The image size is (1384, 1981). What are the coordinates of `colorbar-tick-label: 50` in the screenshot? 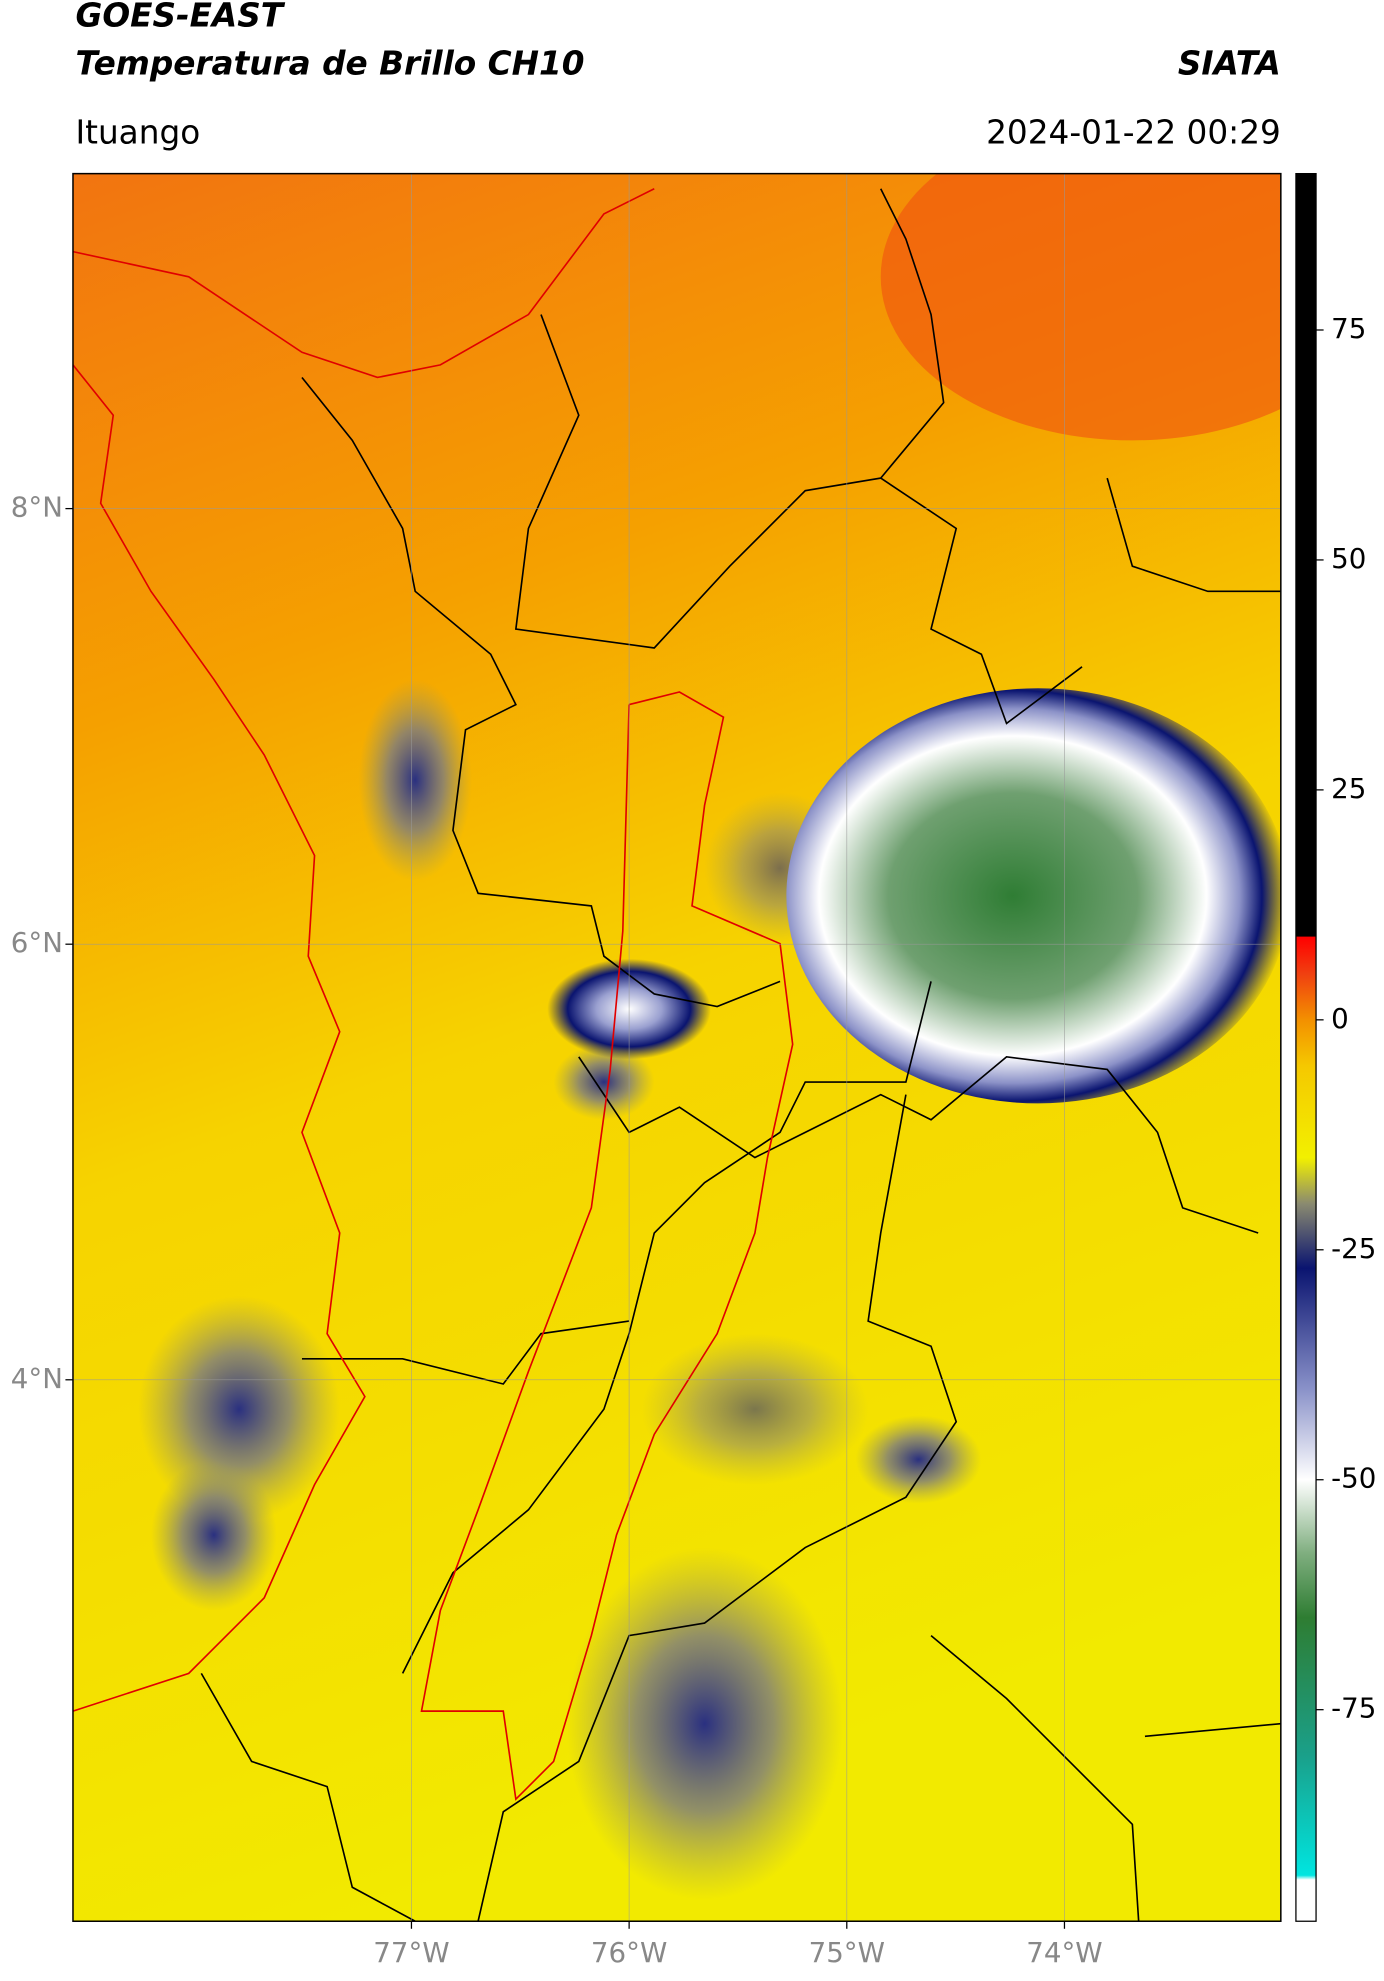 It's located at (1348, 558).